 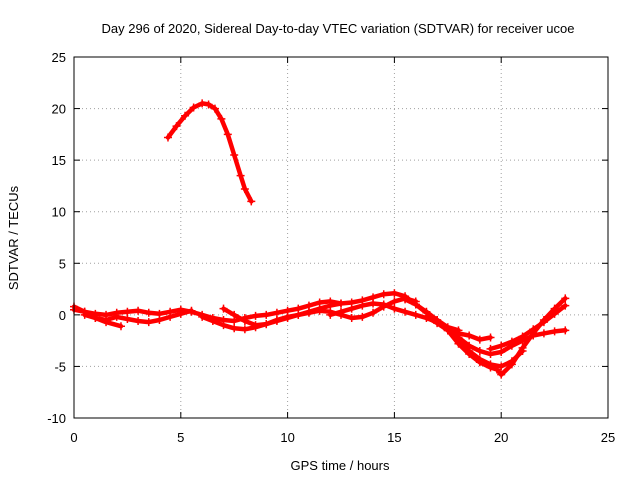 I want to click on y-axis-title: SDTVAR / TECUs, so click(x=13, y=237).